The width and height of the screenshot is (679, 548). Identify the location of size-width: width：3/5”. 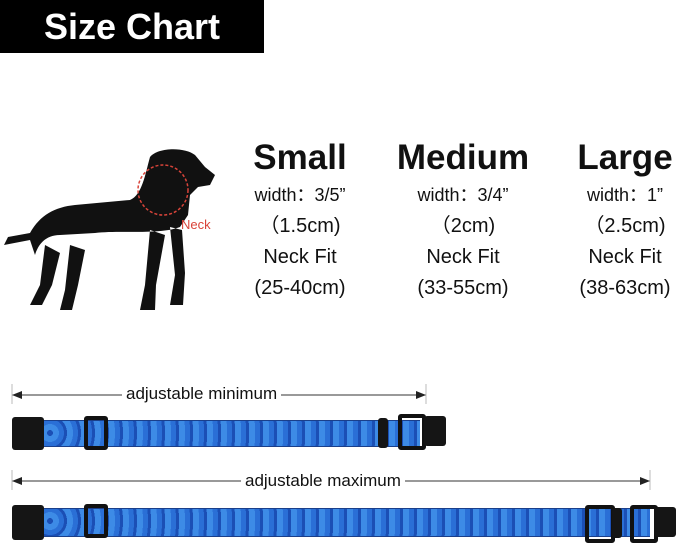
(300, 195).